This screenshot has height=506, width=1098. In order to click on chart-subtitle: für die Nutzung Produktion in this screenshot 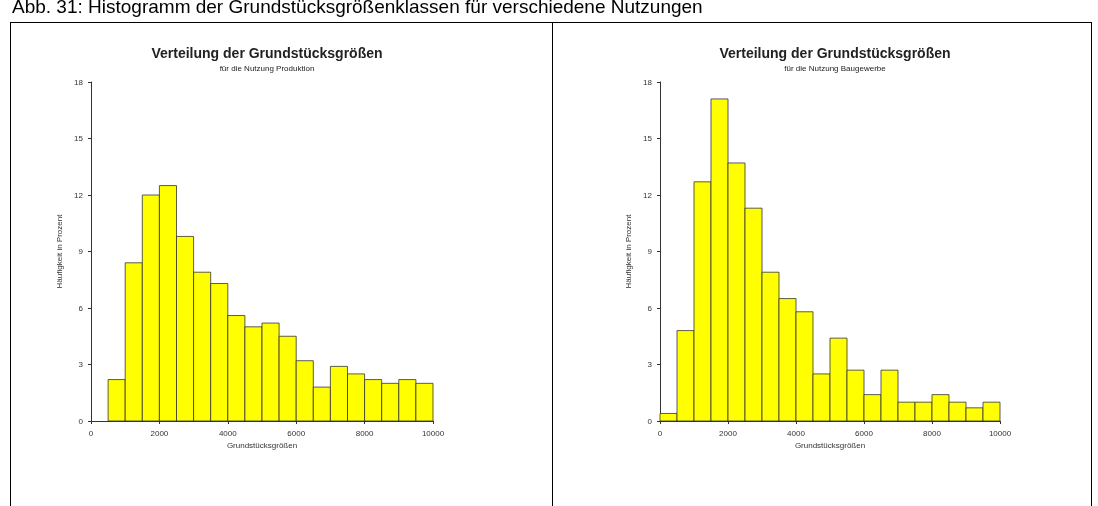, I will do `click(267, 68)`.